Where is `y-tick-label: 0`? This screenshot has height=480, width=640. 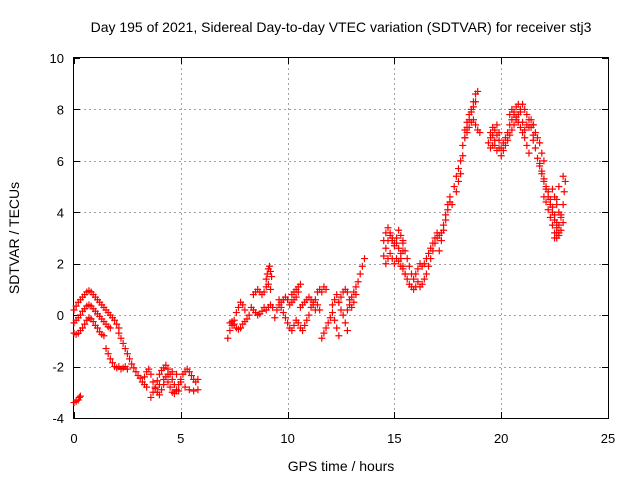
y-tick-label: 0 is located at coordinates (60, 315).